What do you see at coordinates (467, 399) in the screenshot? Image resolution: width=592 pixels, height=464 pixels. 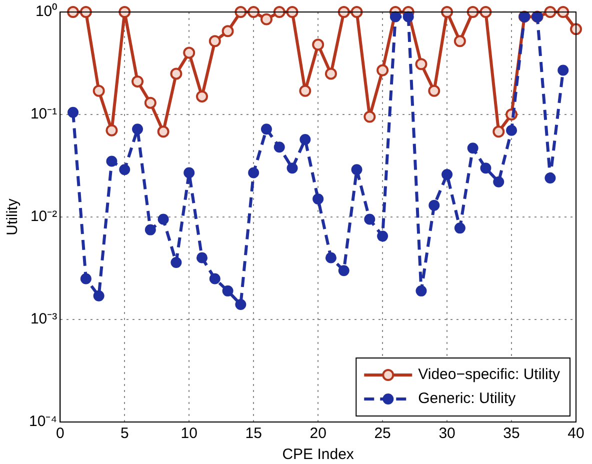 I see `legend-label: Generic: Utility` at bounding box center [467, 399].